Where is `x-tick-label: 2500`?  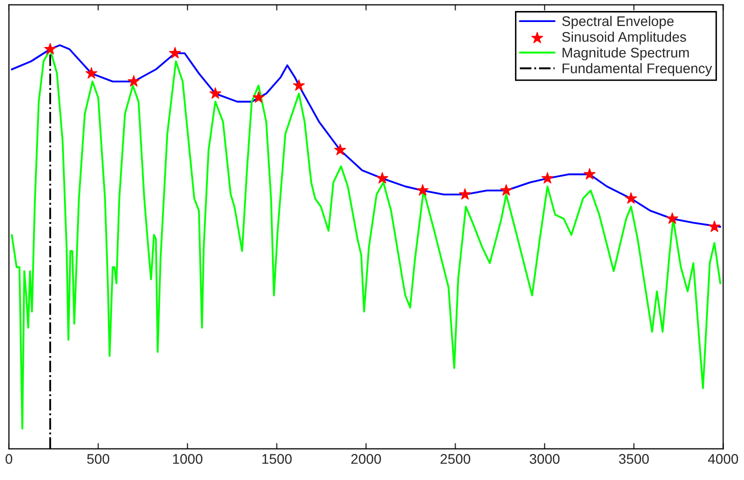
x-tick-label: 2500 is located at coordinates (455, 459).